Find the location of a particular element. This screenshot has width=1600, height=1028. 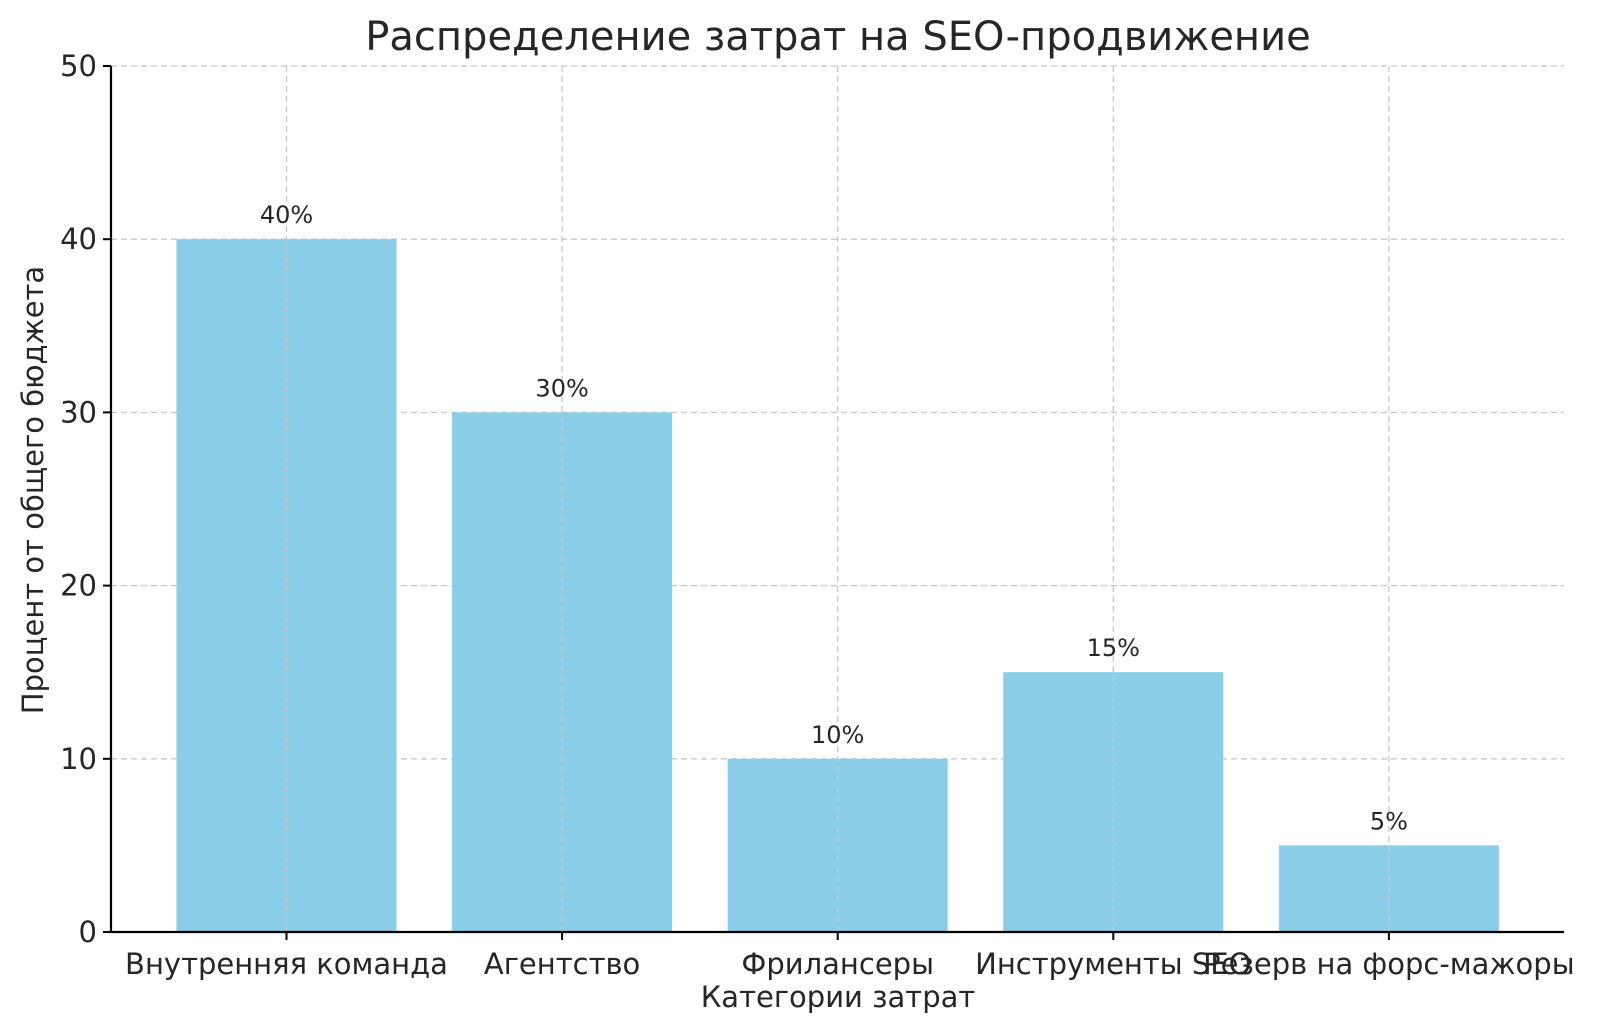

y-tick-label: 20 is located at coordinates (78, 586).